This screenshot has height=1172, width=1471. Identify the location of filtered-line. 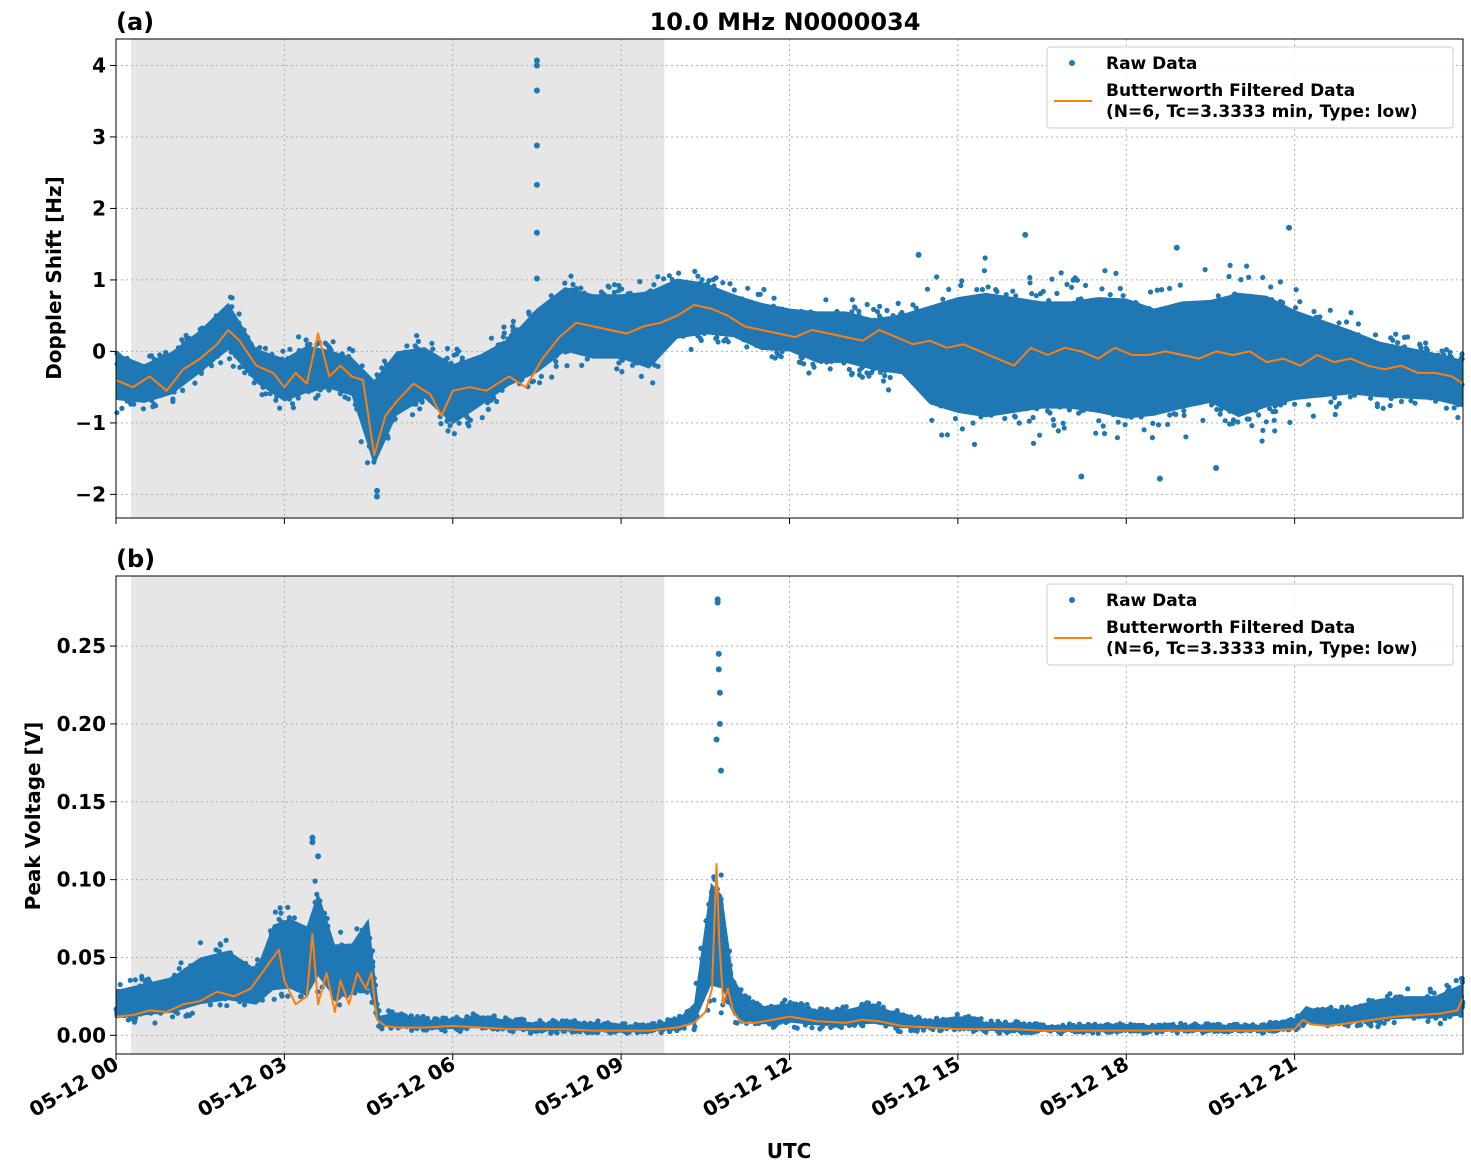
(789, 380).